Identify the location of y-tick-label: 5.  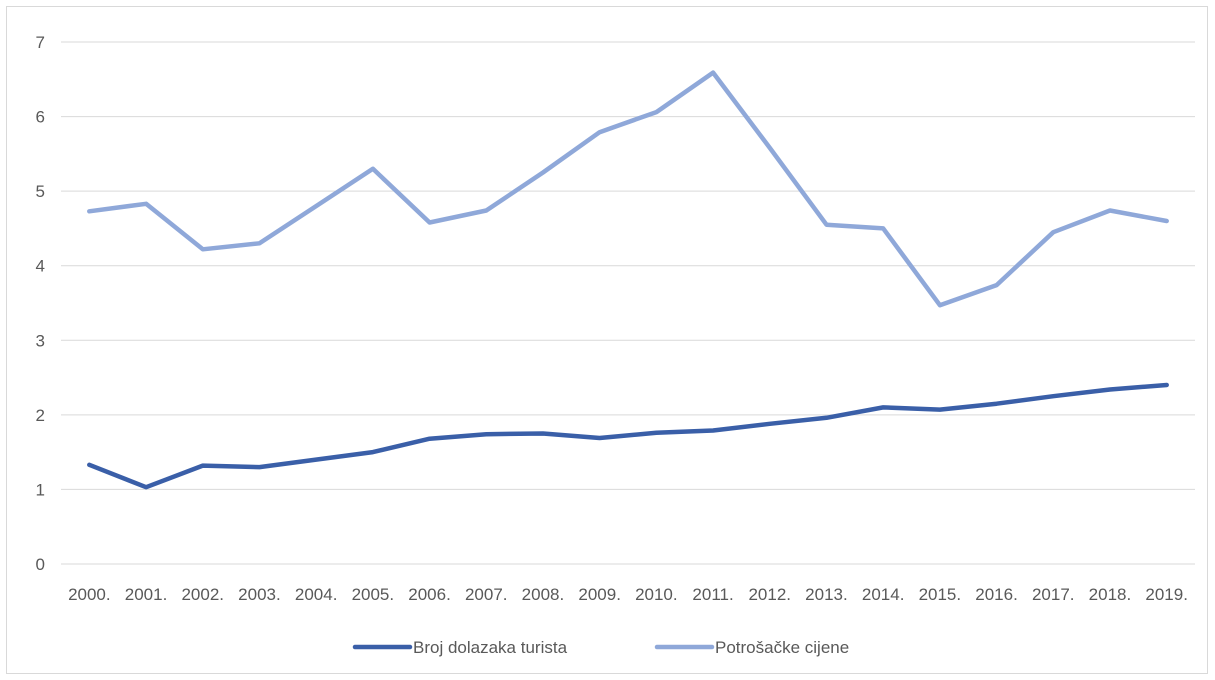
(40, 191).